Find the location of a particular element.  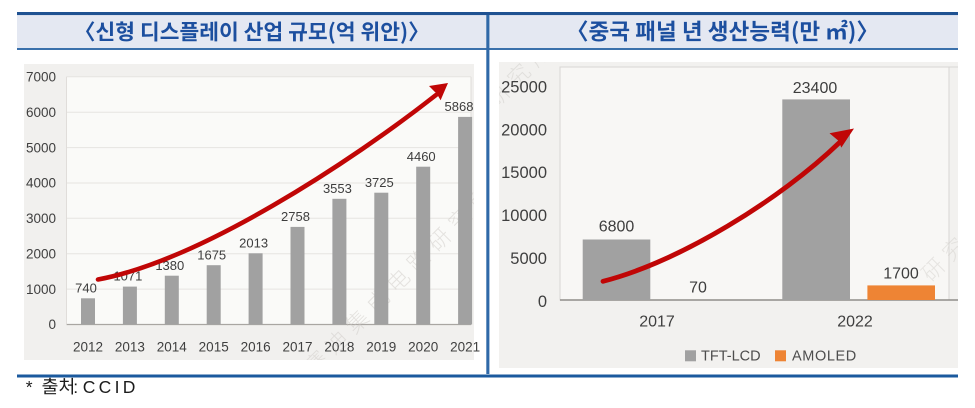

svg-text: 2015 is located at coordinates (214, 347).